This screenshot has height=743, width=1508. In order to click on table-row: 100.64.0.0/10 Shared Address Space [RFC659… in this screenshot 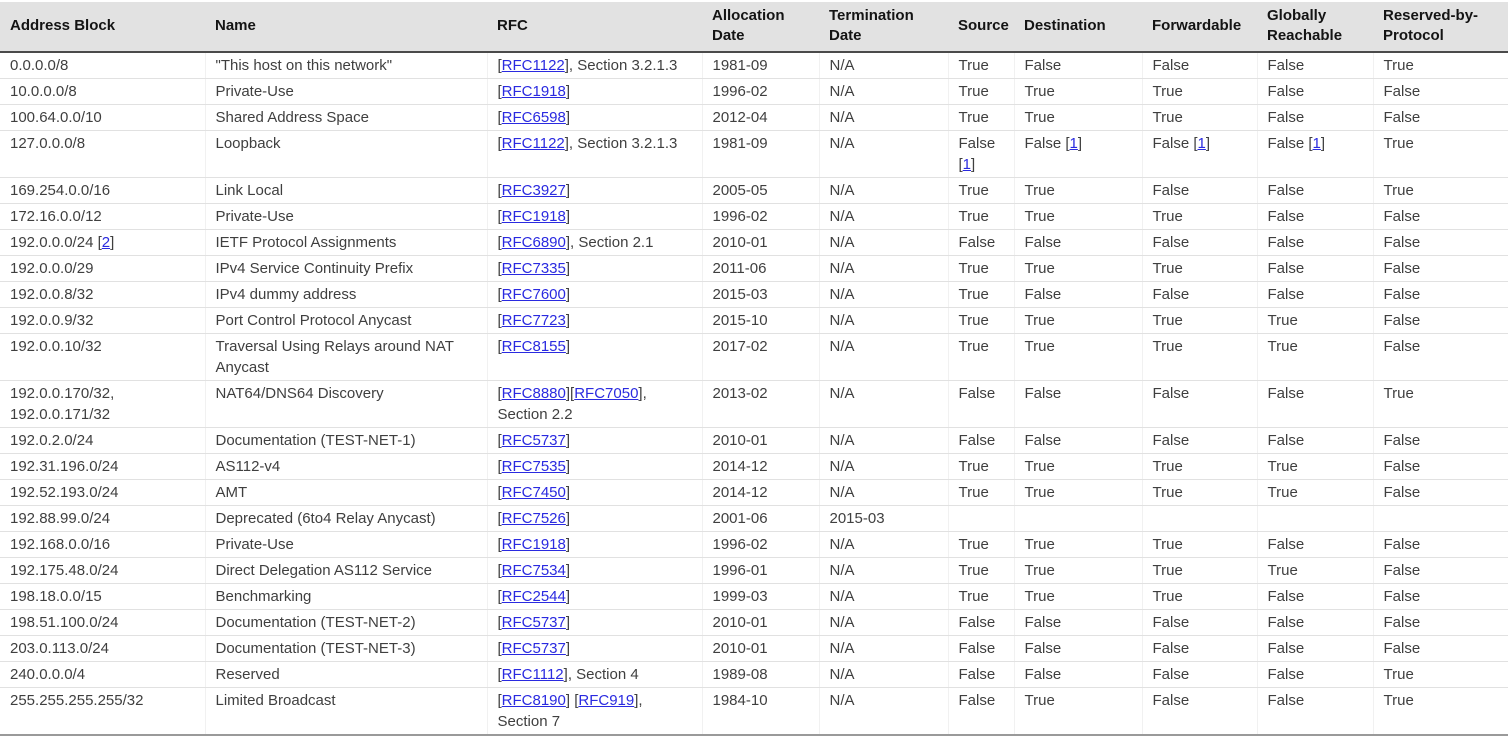, I will do `click(754, 117)`.